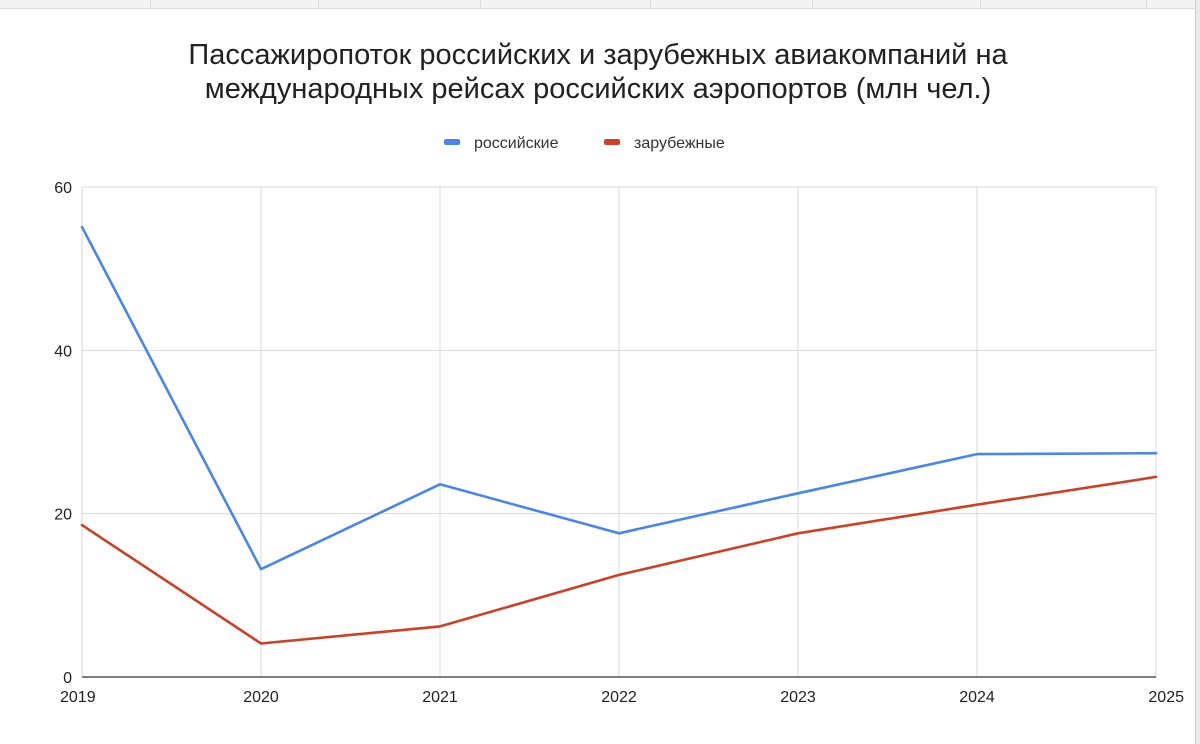  I want to click on legend-label: зарубежные, so click(679, 143).